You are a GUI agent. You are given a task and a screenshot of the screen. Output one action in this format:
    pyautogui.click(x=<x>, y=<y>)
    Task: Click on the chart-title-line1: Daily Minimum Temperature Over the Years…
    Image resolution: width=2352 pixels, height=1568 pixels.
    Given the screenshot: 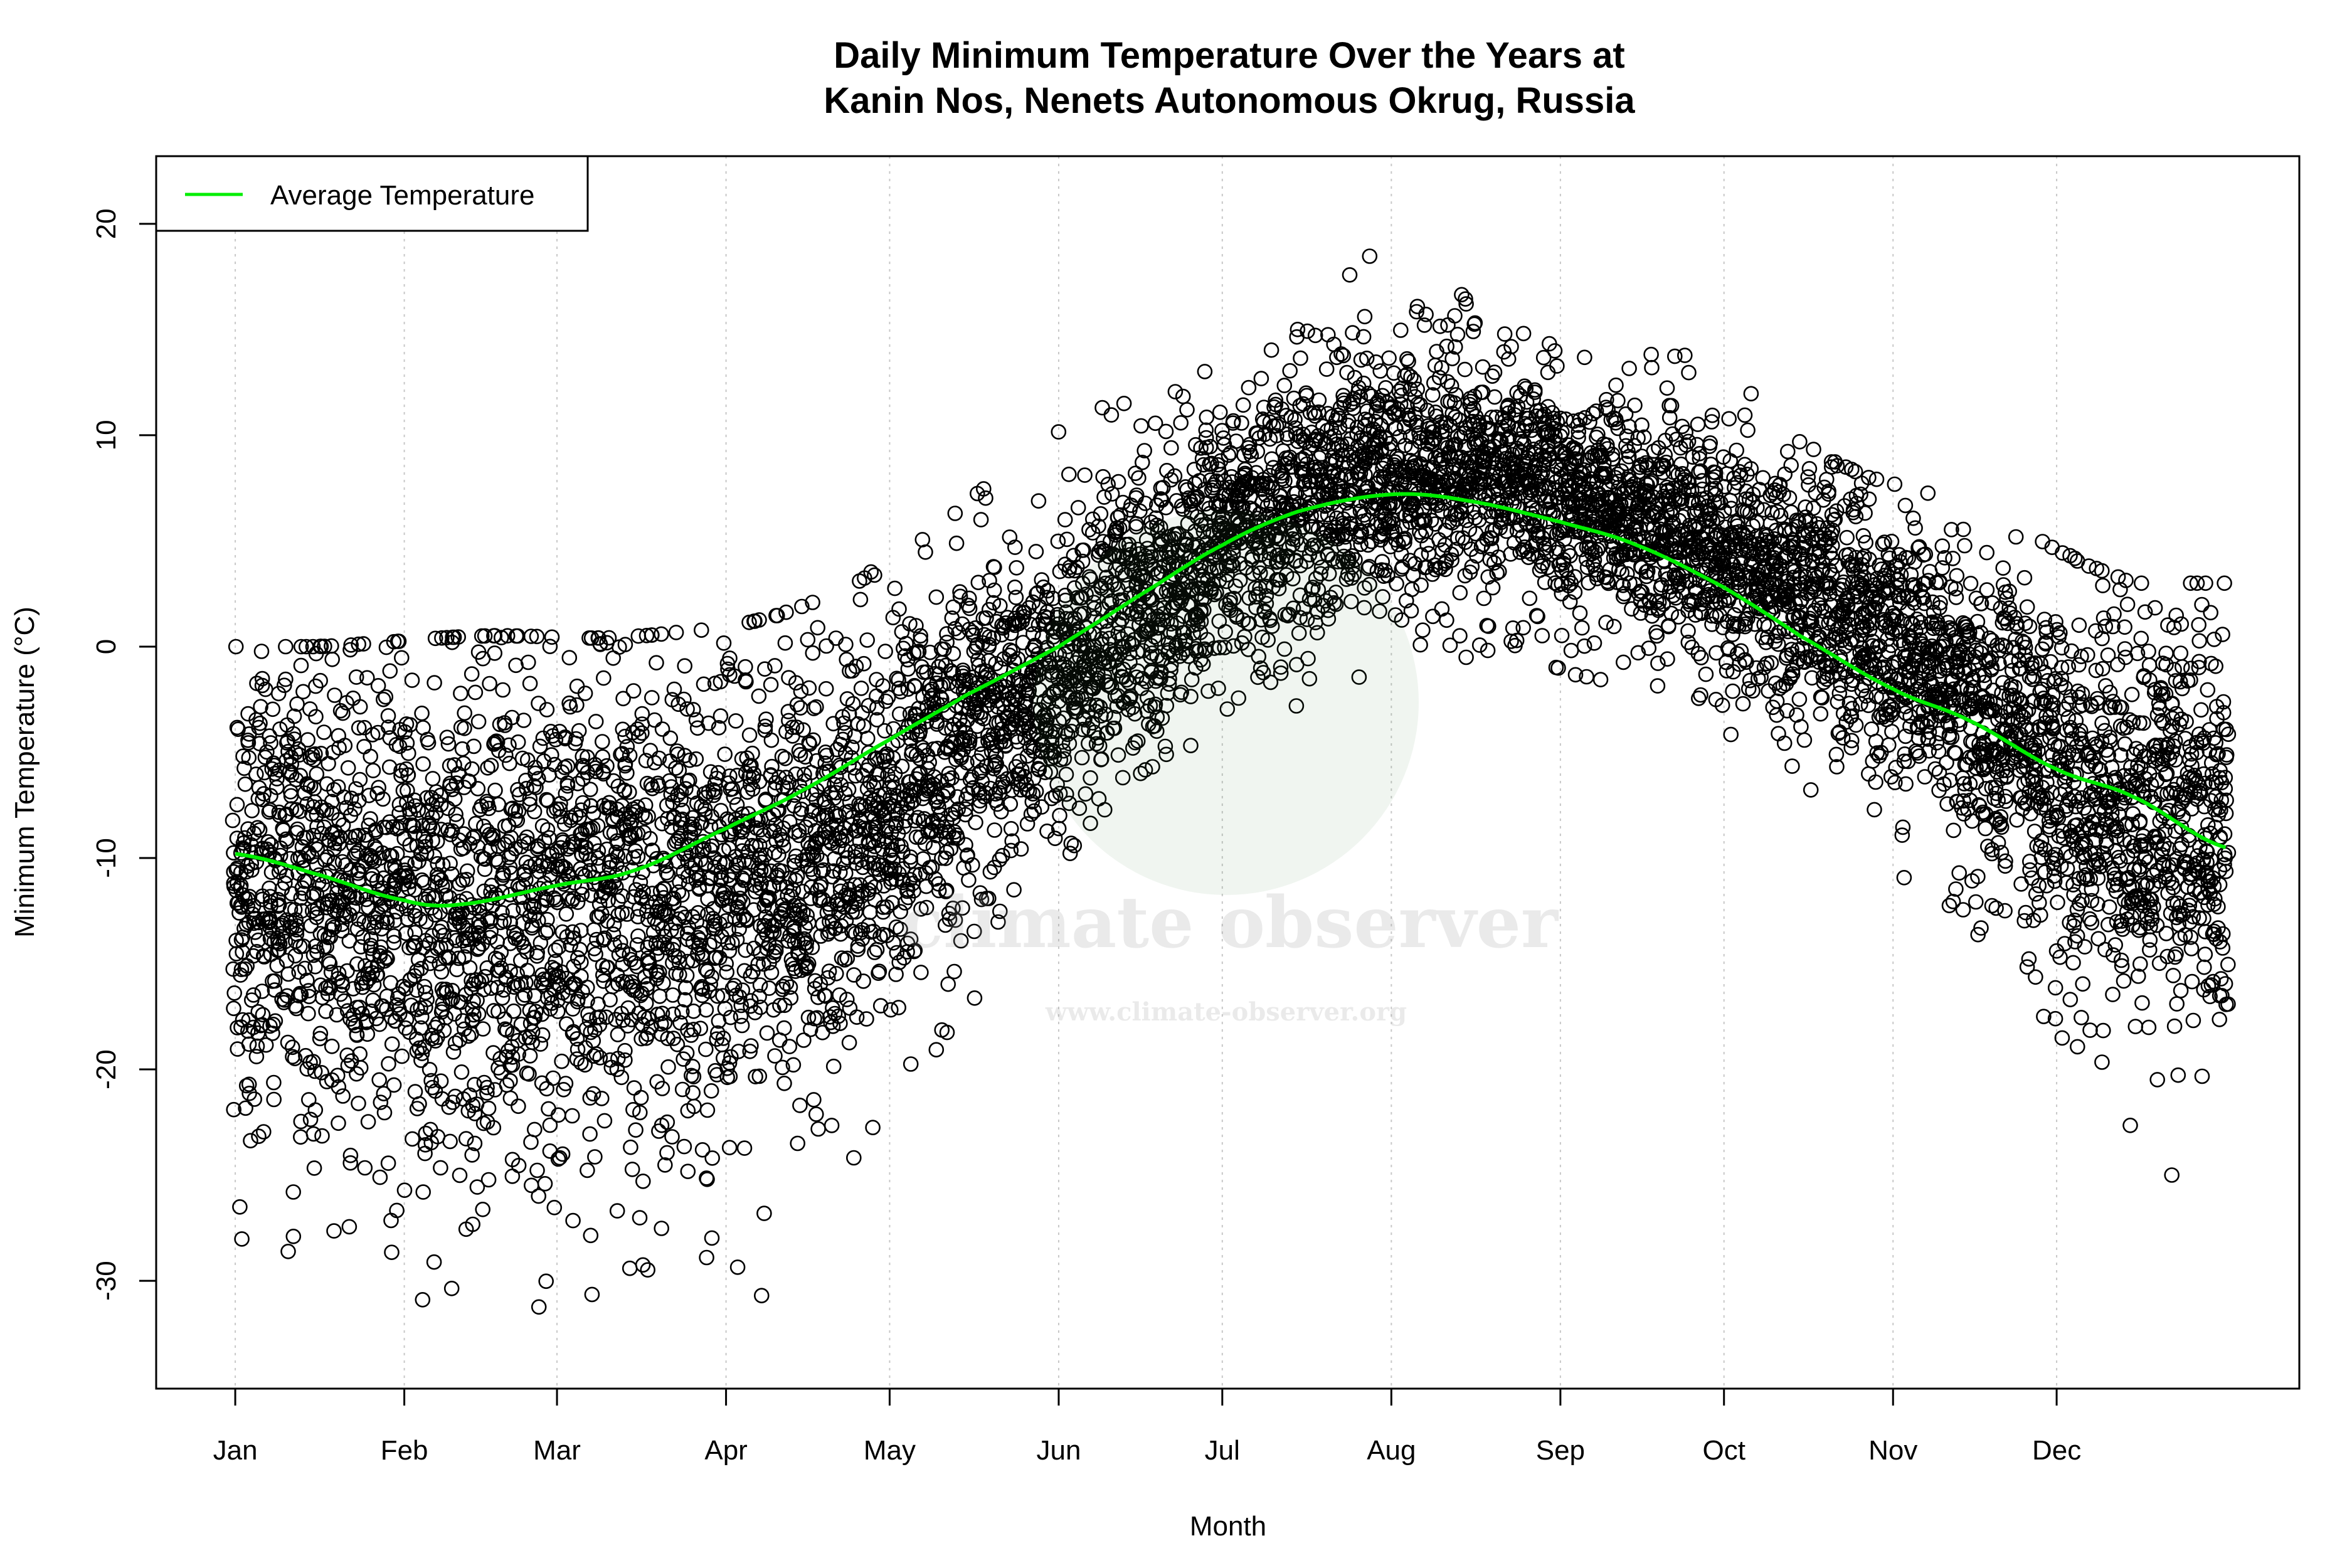 What is the action you would take?
    pyautogui.click(x=1229, y=55)
    